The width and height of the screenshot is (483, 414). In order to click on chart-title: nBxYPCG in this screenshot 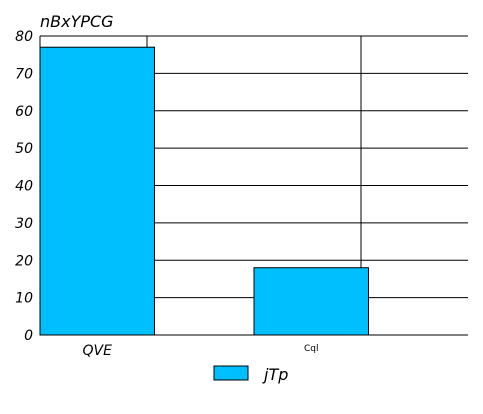, I will do `click(77, 21)`.